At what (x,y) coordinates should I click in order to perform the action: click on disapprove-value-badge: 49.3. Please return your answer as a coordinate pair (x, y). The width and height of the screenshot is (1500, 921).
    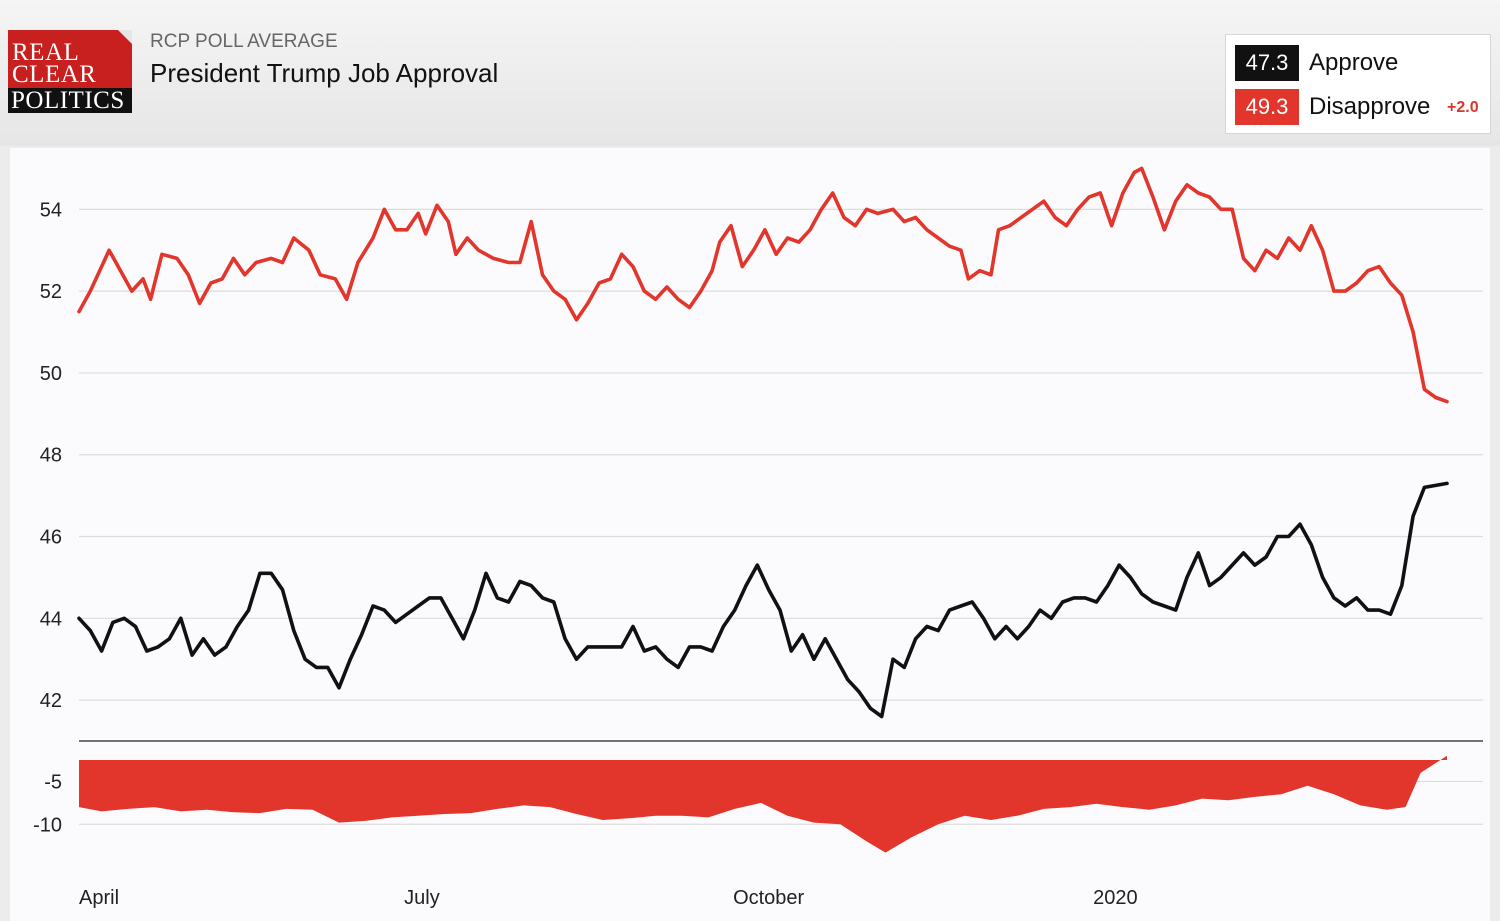
    Looking at the image, I should click on (1267, 107).